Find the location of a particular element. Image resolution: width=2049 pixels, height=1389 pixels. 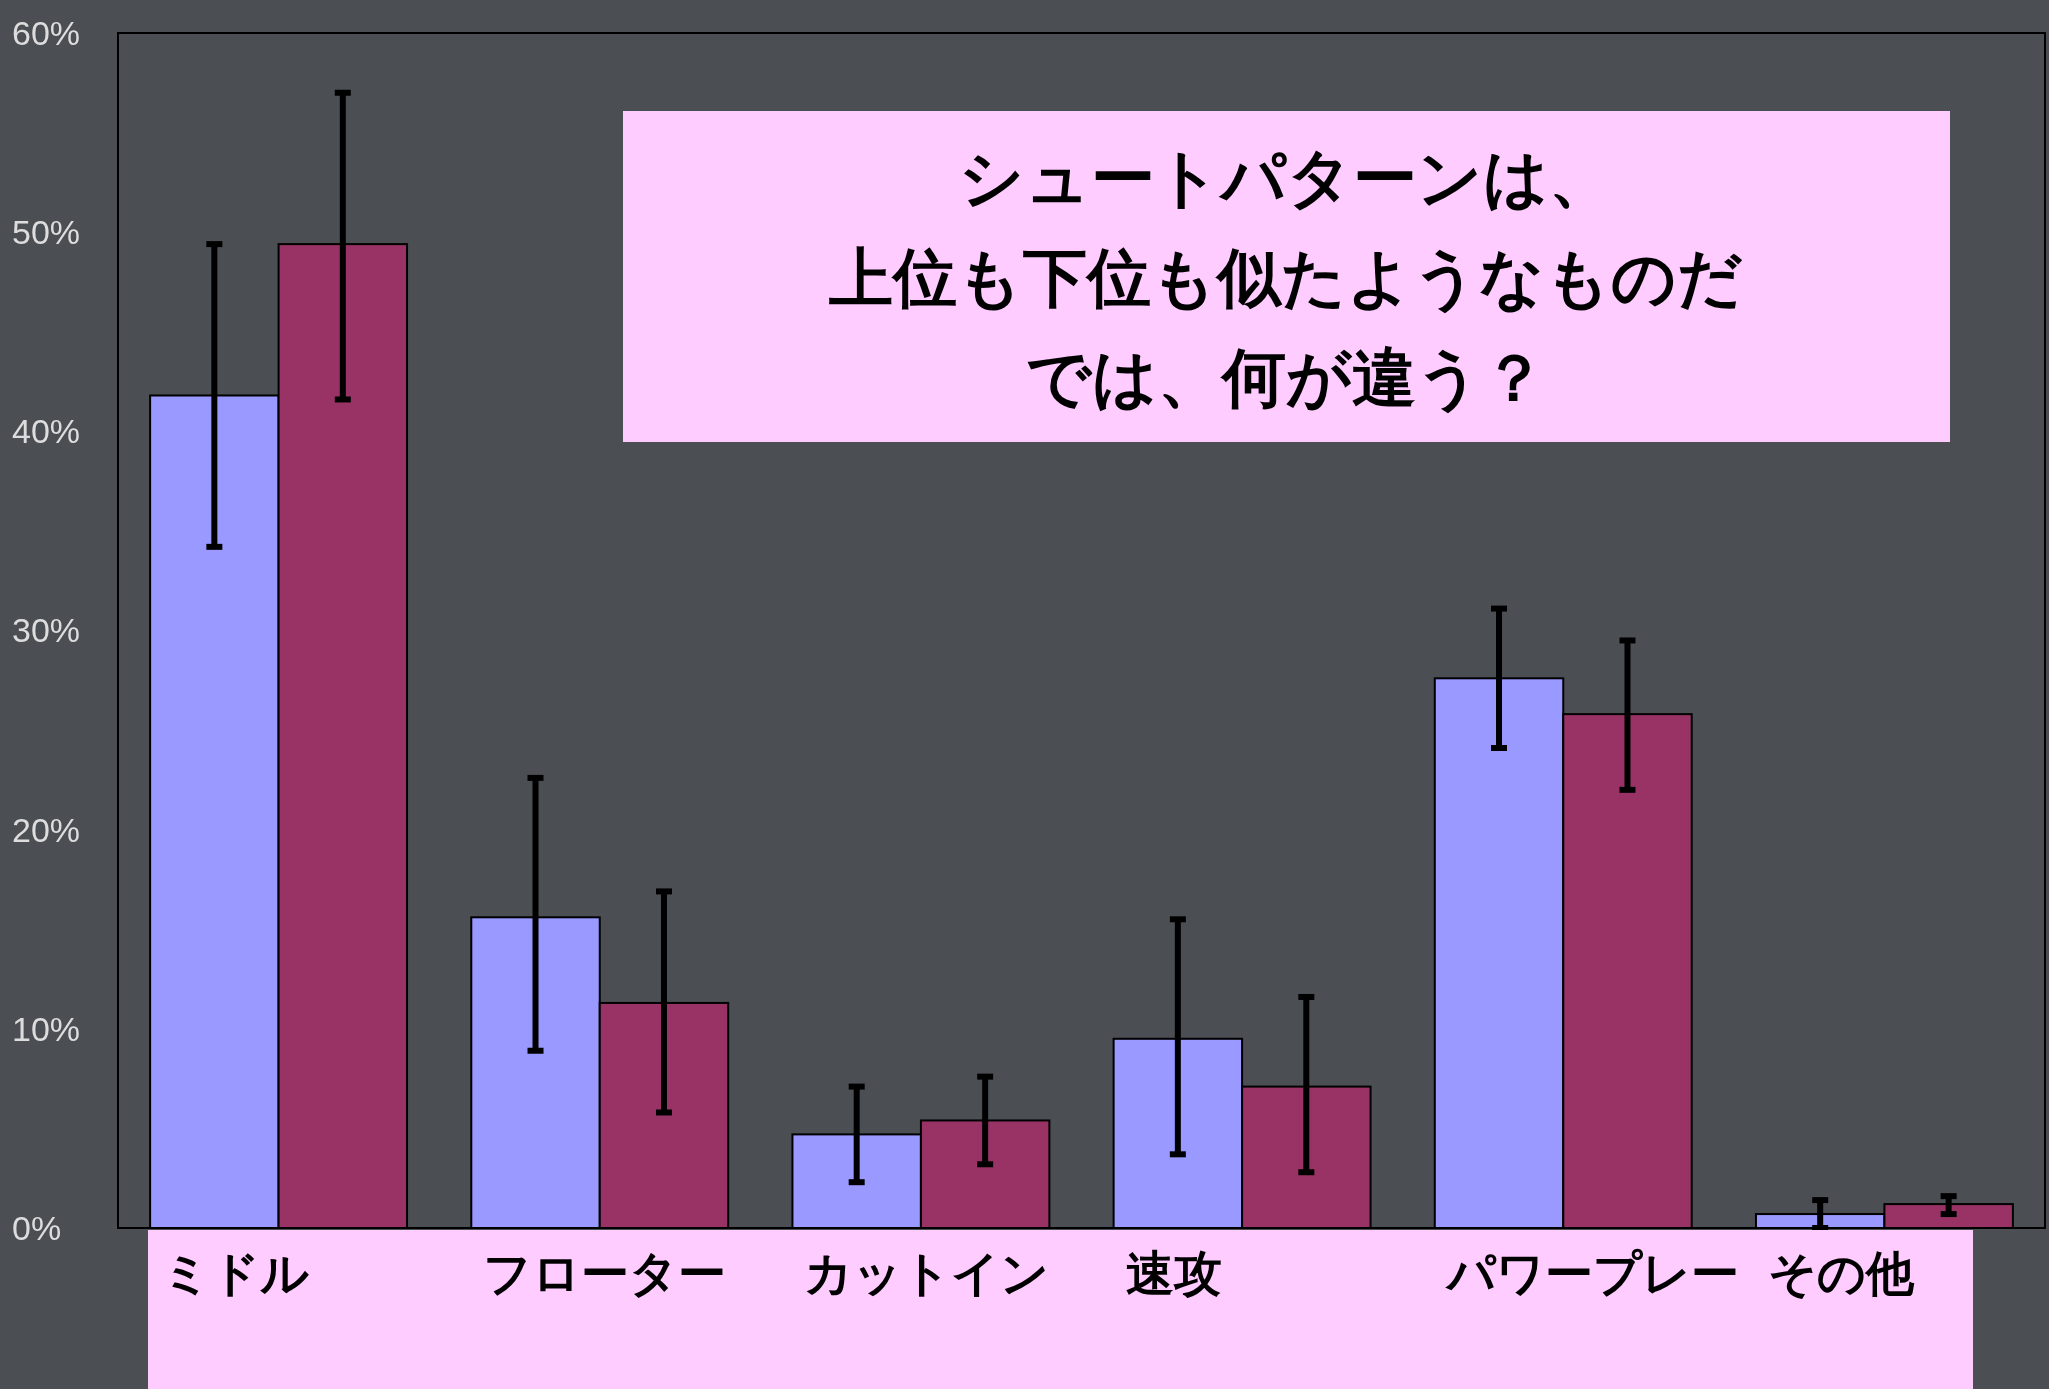

y-tick-label: 20% is located at coordinates (46, 829).